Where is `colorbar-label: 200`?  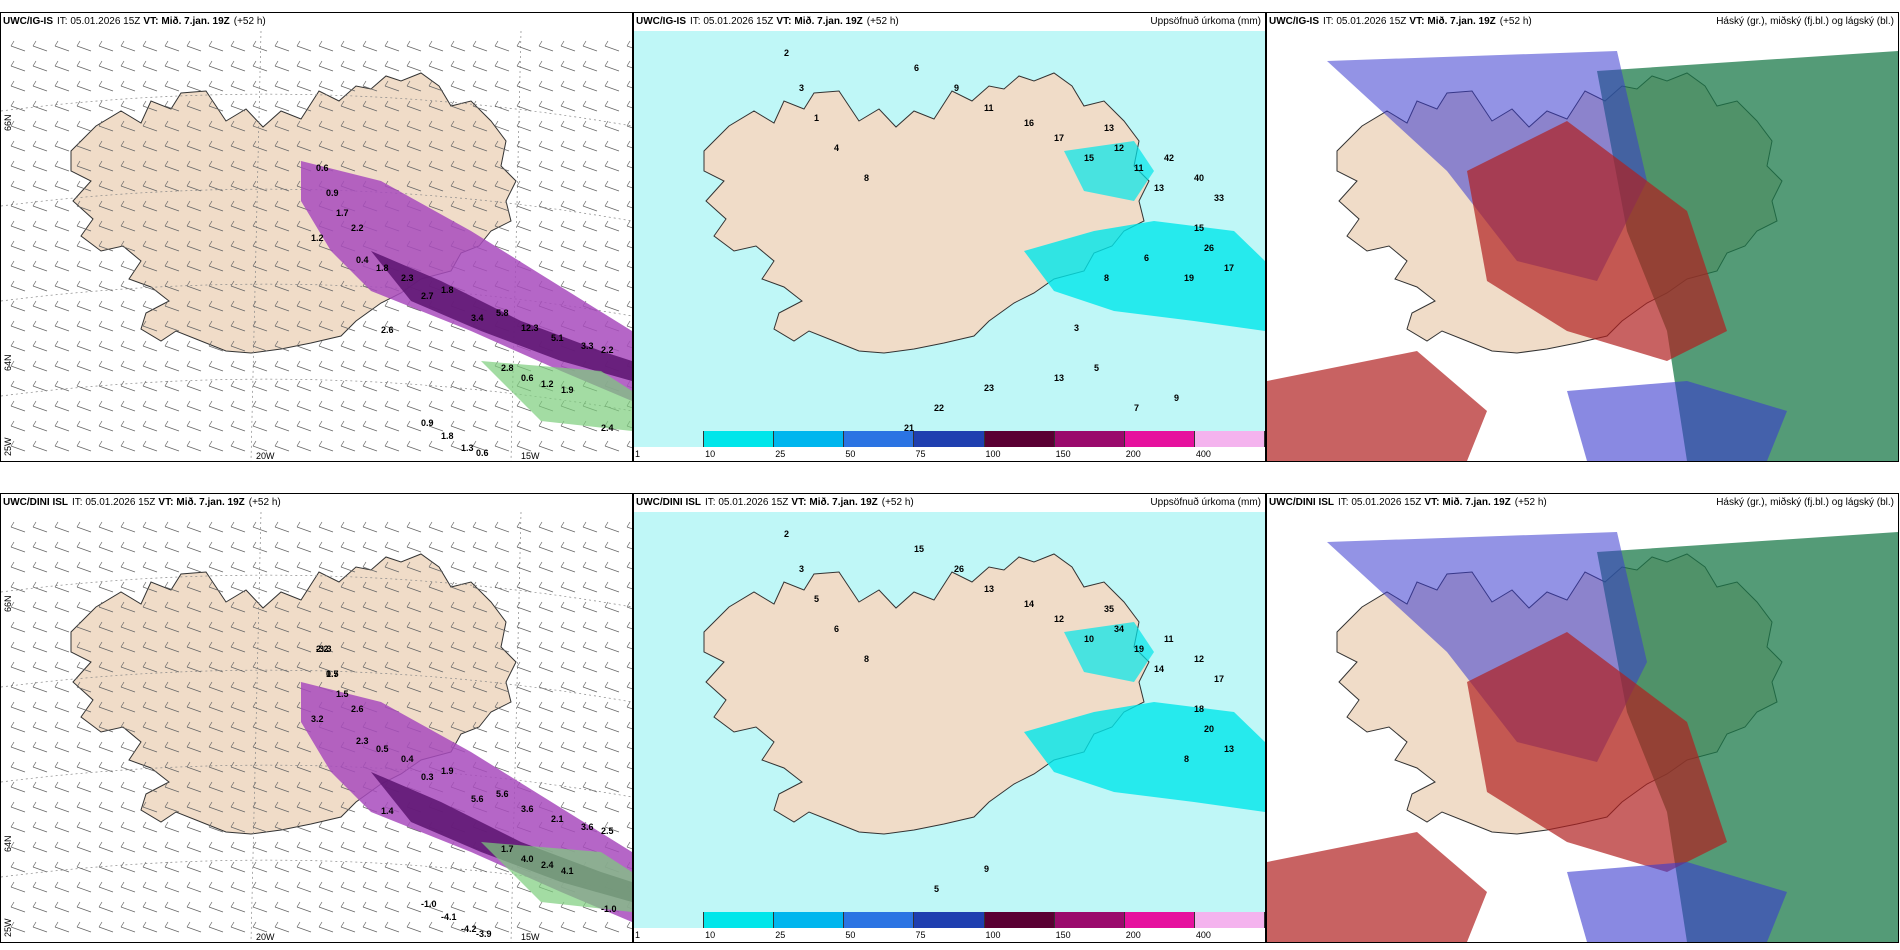
colorbar-label: 200 is located at coordinates (1133, 935).